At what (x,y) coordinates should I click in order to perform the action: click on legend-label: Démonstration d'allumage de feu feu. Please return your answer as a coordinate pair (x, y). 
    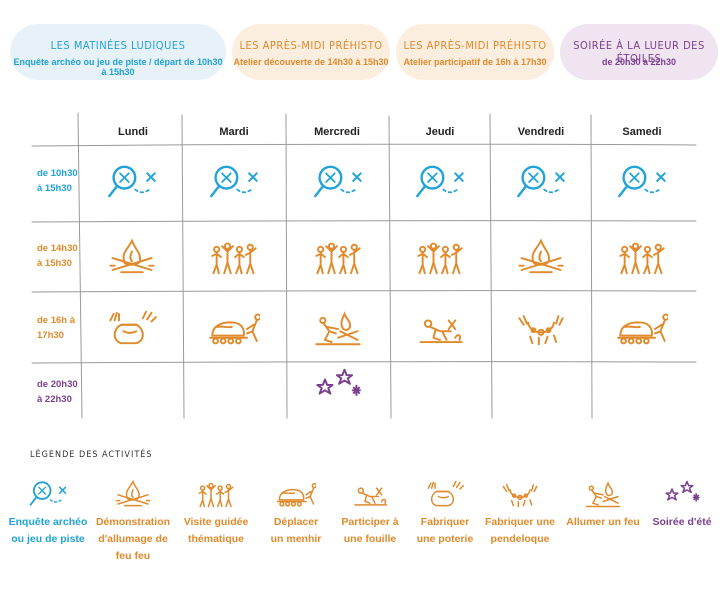
    Looking at the image, I should click on (133, 539).